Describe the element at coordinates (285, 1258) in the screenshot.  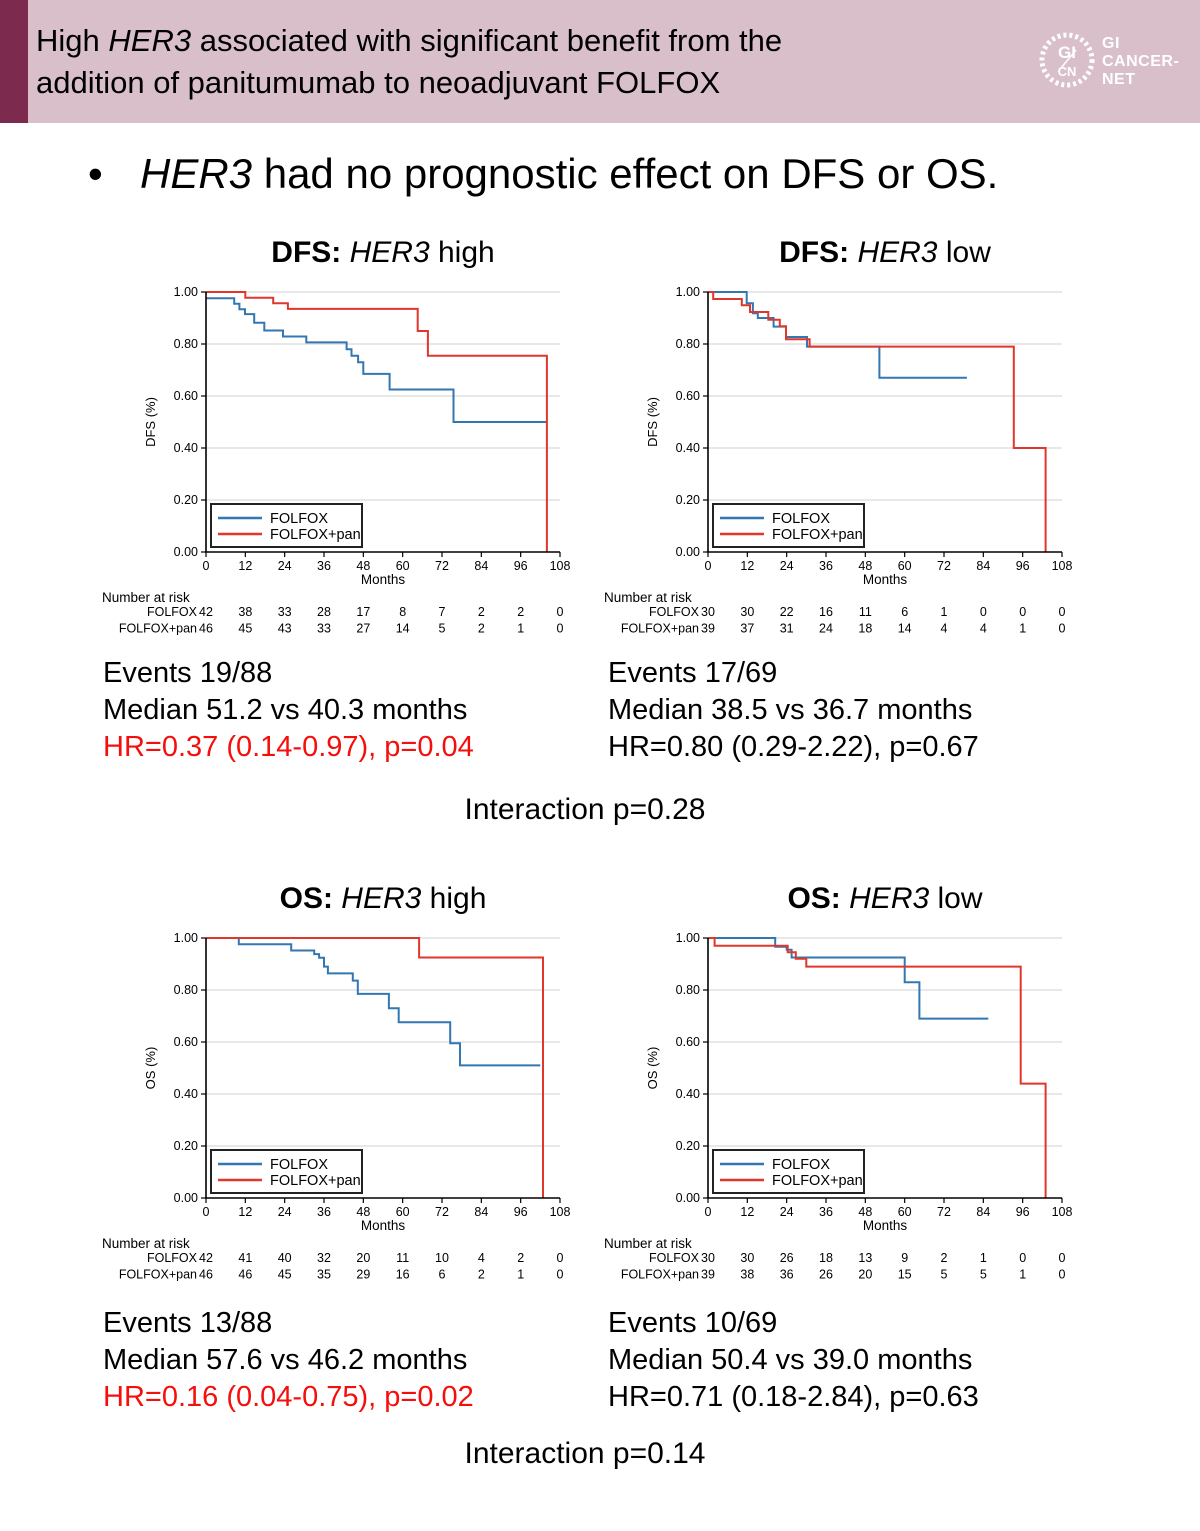
I see `svg-text: 40` at that location.